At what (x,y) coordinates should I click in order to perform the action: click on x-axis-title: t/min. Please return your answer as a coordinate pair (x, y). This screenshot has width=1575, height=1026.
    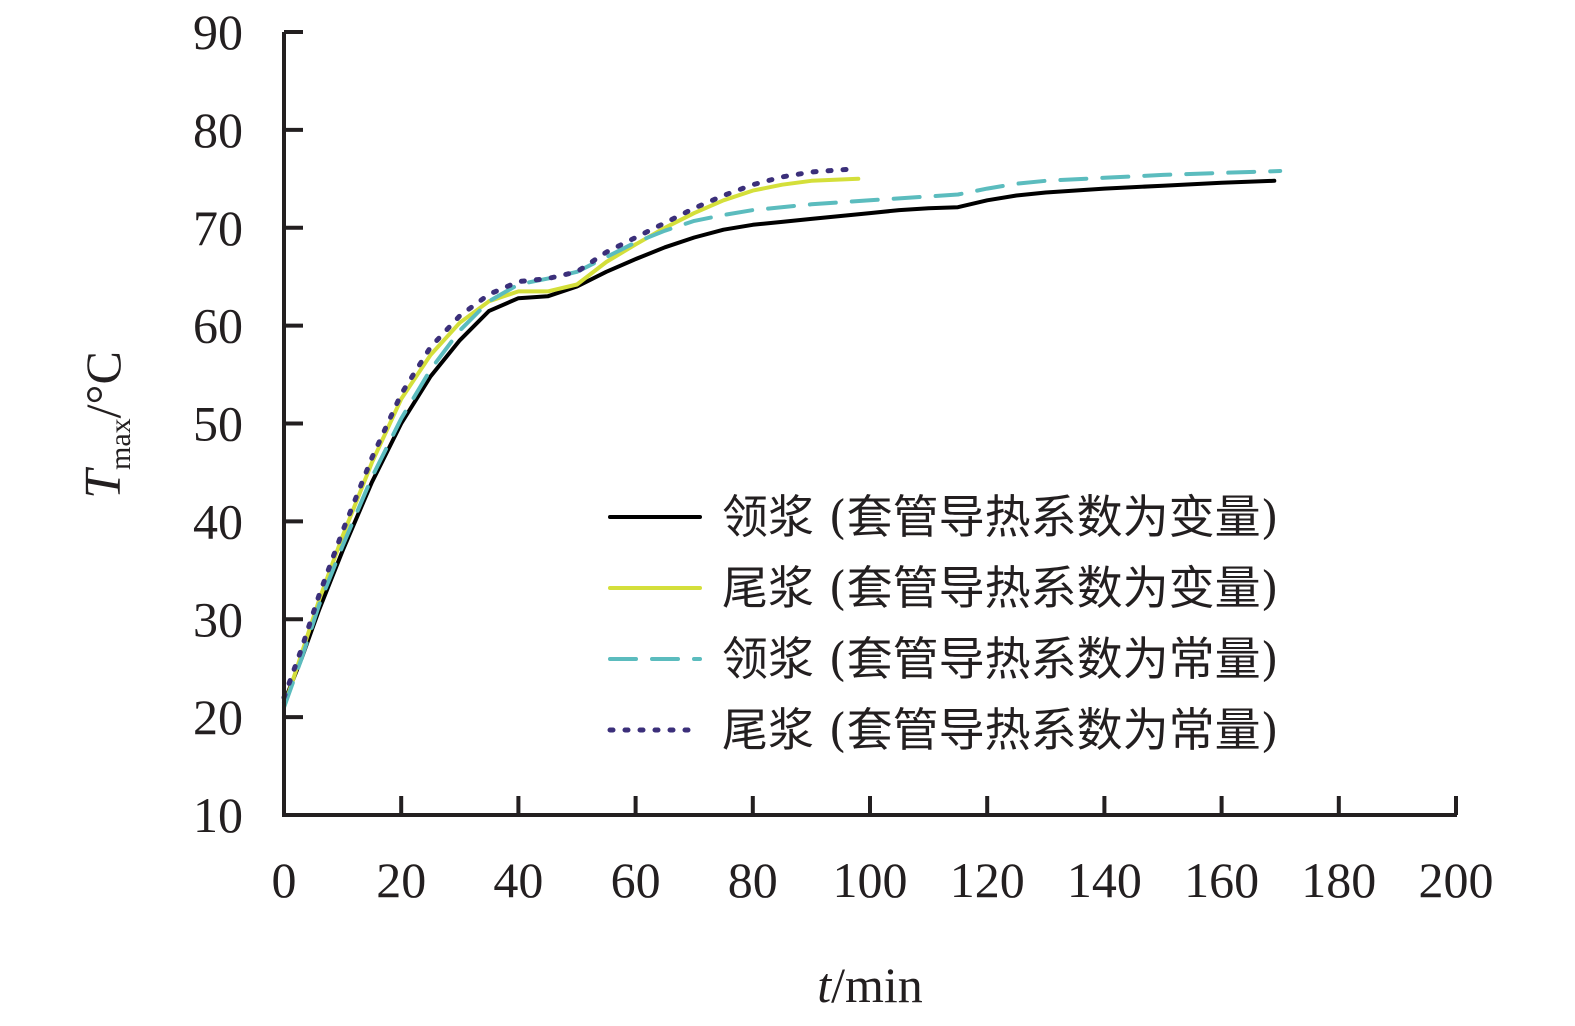
    Looking at the image, I should click on (870, 985).